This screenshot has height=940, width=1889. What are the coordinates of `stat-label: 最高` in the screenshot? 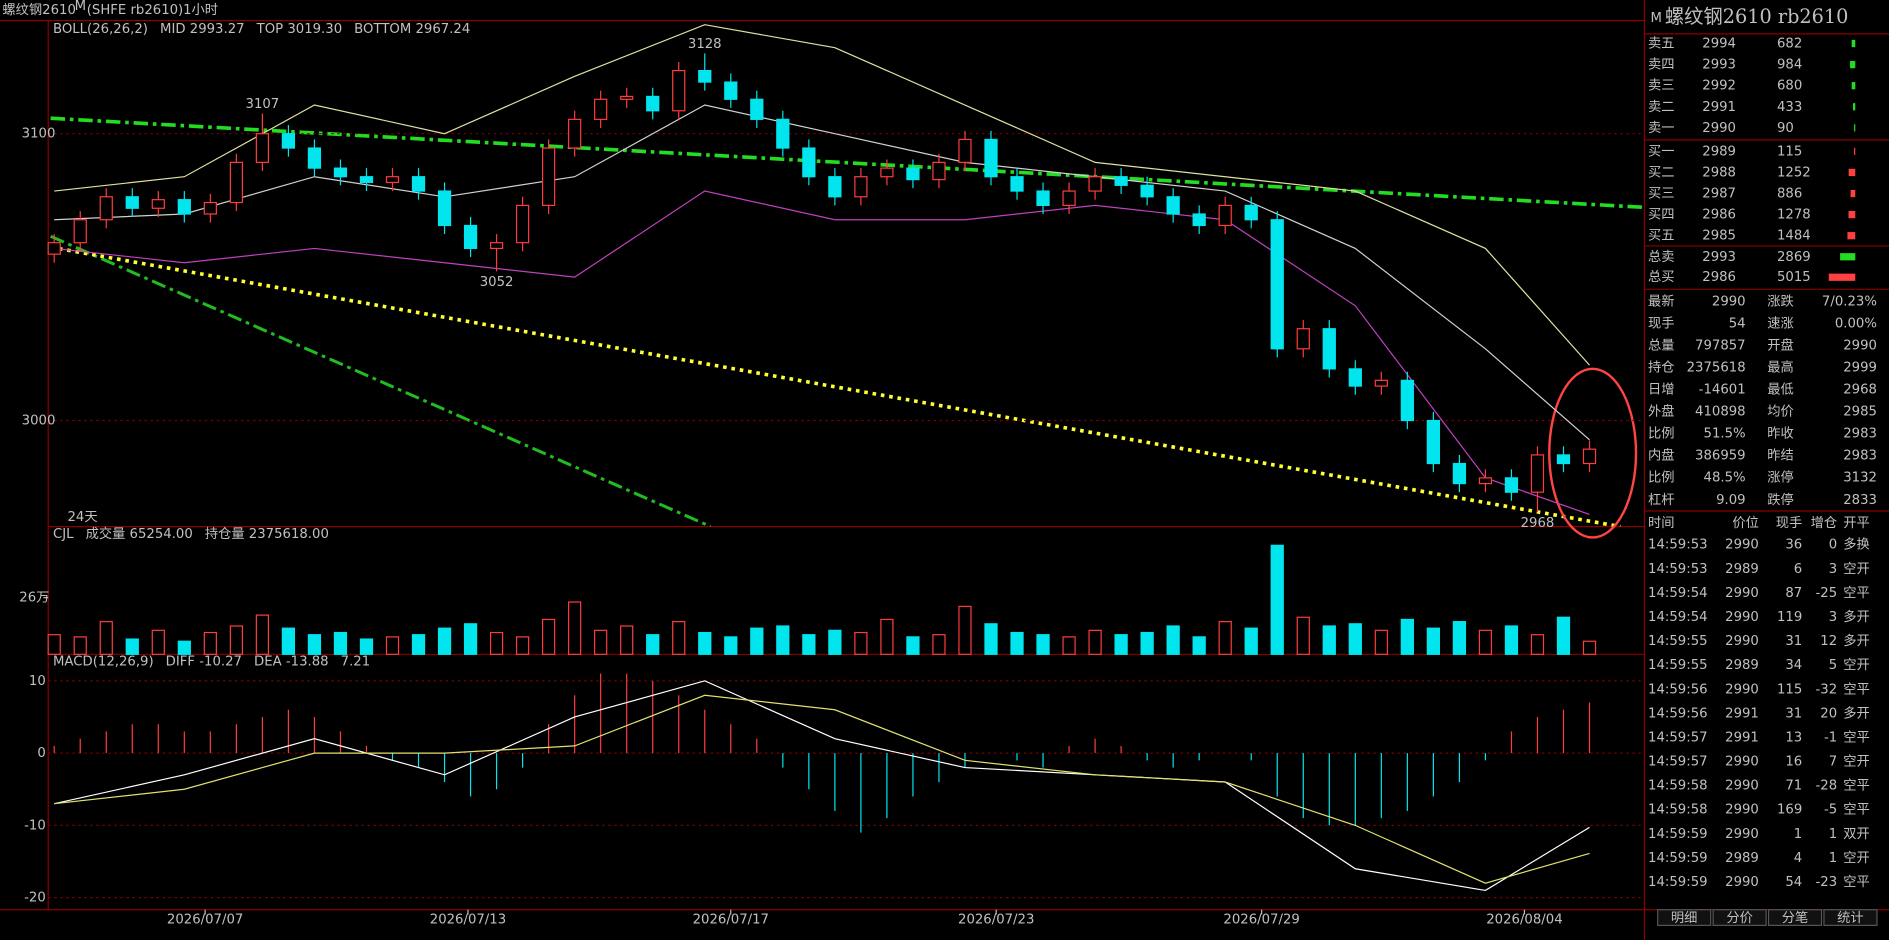 It's located at (1780, 366).